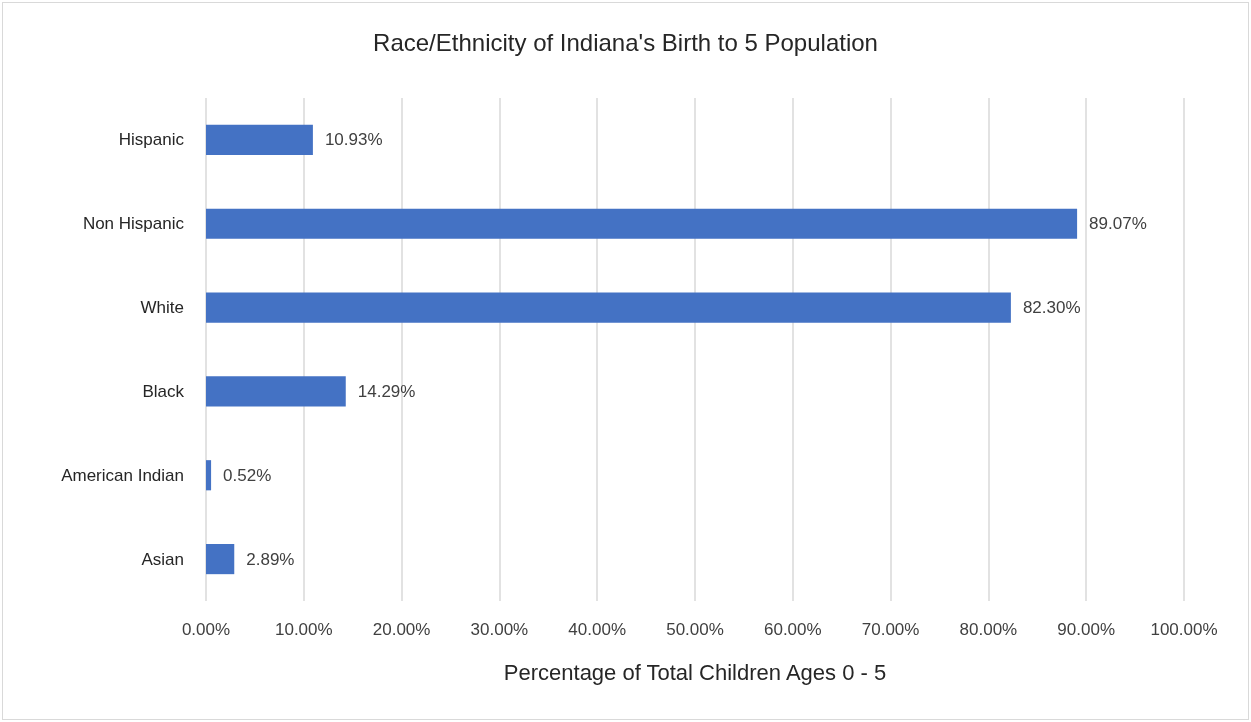  What do you see at coordinates (133, 224) in the screenshot?
I see `y-tick-label: Non Hispanic` at bounding box center [133, 224].